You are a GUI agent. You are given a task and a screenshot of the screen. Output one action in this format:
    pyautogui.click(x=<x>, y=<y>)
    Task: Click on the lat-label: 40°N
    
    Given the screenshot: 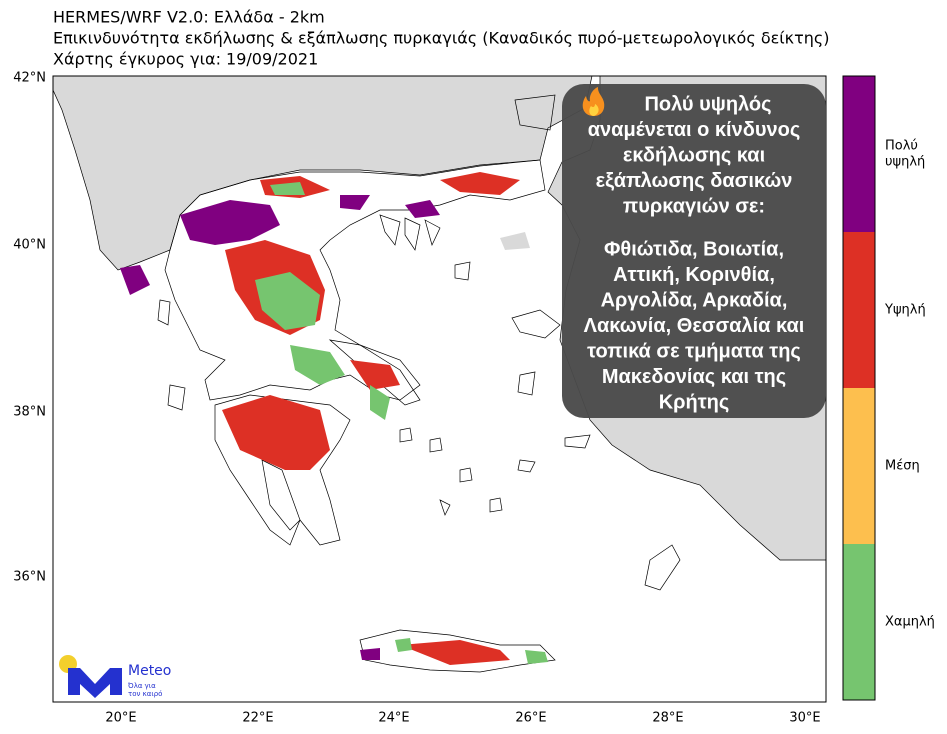 What is the action you would take?
    pyautogui.click(x=29, y=245)
    